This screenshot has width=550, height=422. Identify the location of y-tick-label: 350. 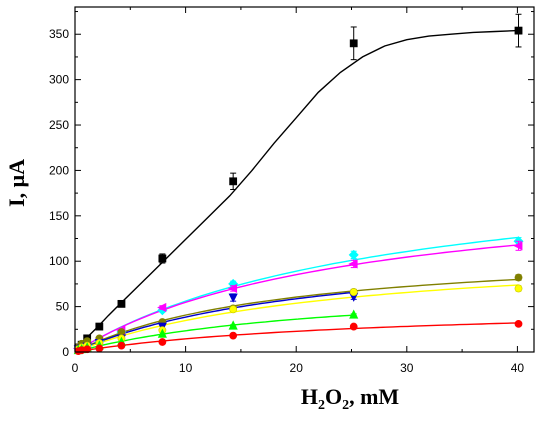
(59, 34).